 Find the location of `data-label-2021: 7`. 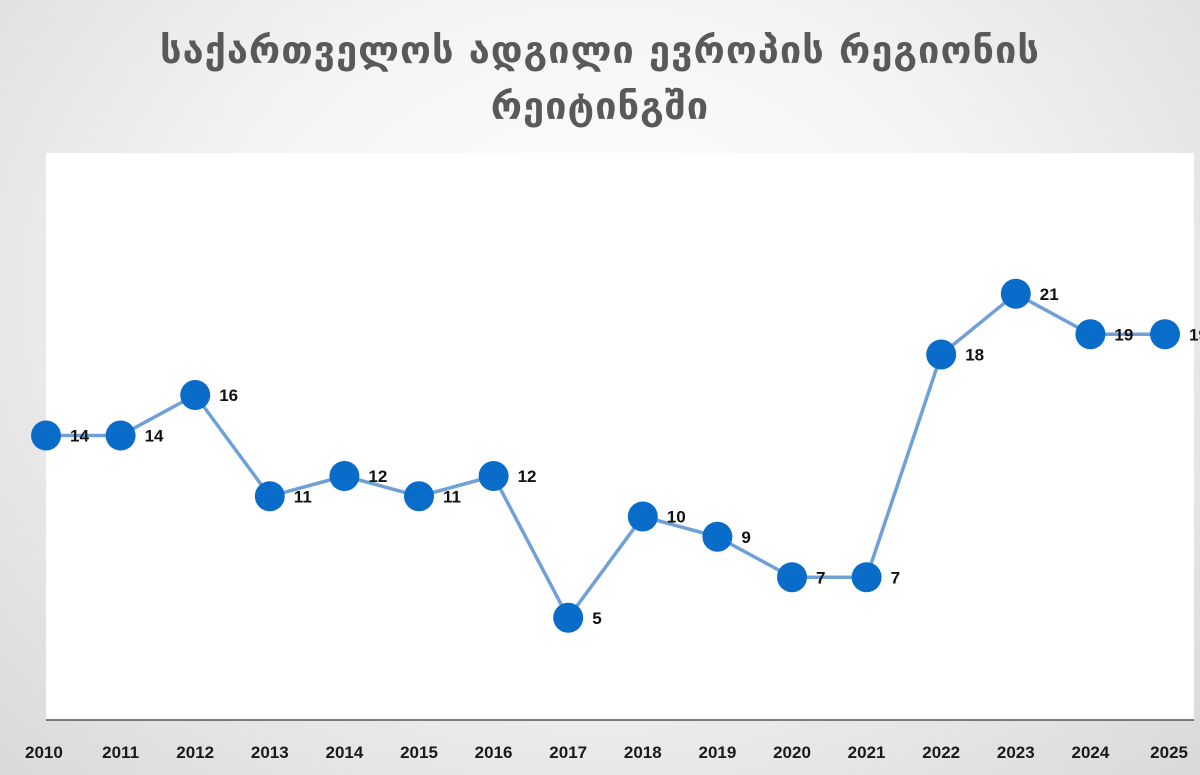

data-label-2021: 7 is located at coordinates (895, 577).